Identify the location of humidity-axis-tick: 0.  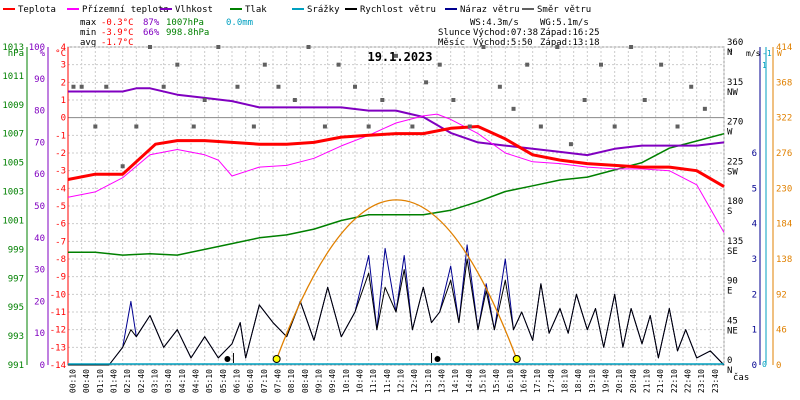
(42, 366).